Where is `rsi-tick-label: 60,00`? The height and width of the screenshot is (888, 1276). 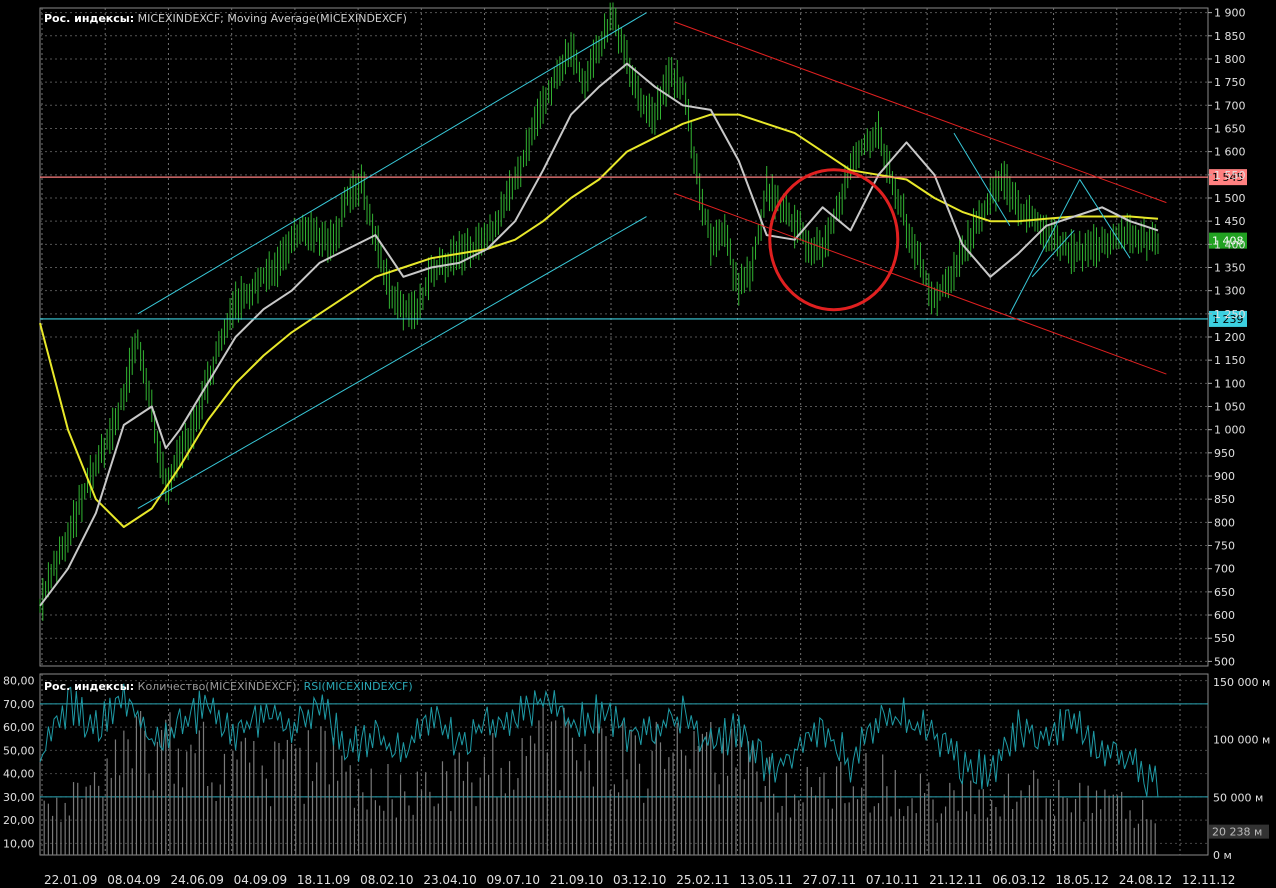 rsi-tick-label: 60,00 is located at coordinates (19, 727).